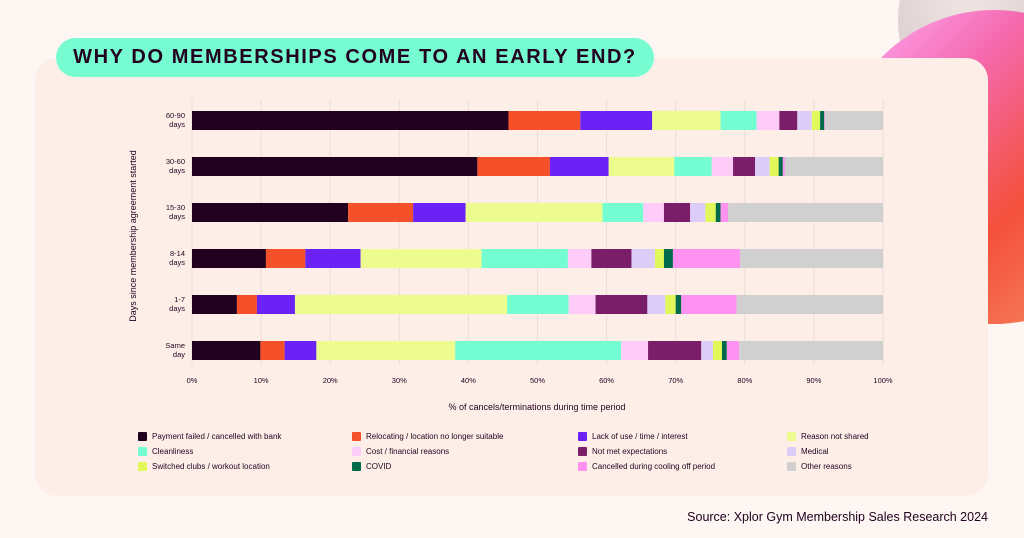 This screenshot has width=1024, height=538. I want to click on x-tick-label: 50%, so click(537, 380).